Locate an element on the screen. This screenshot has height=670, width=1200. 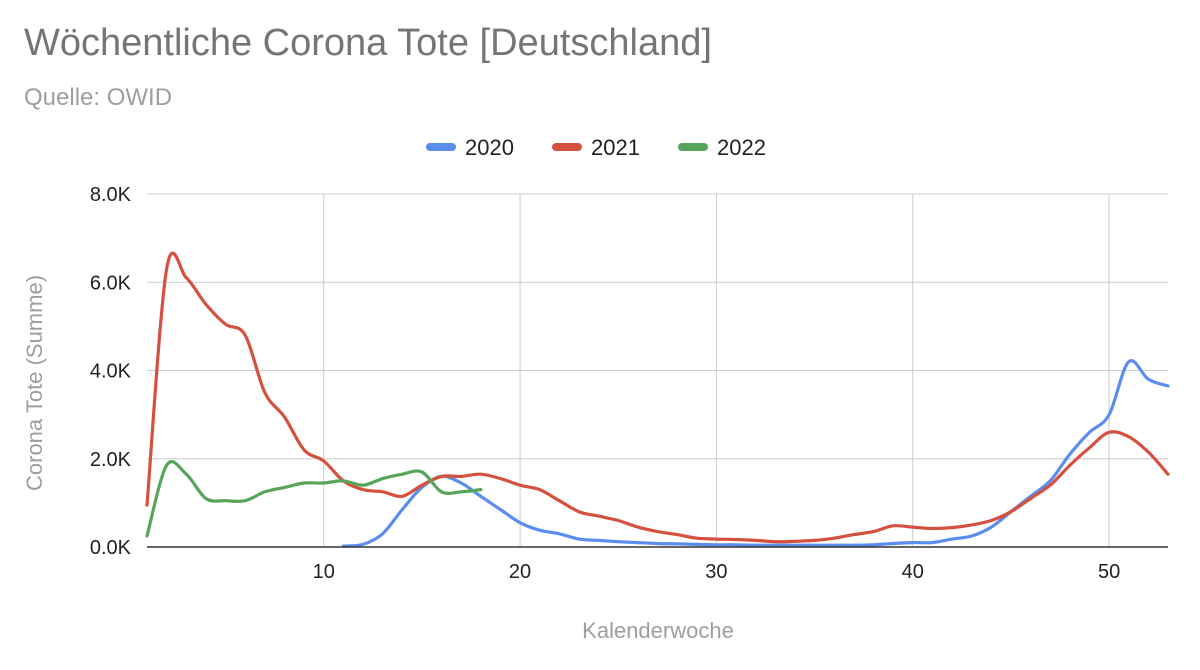
legend-swatch-2021 is located at coordinates (567, 147).